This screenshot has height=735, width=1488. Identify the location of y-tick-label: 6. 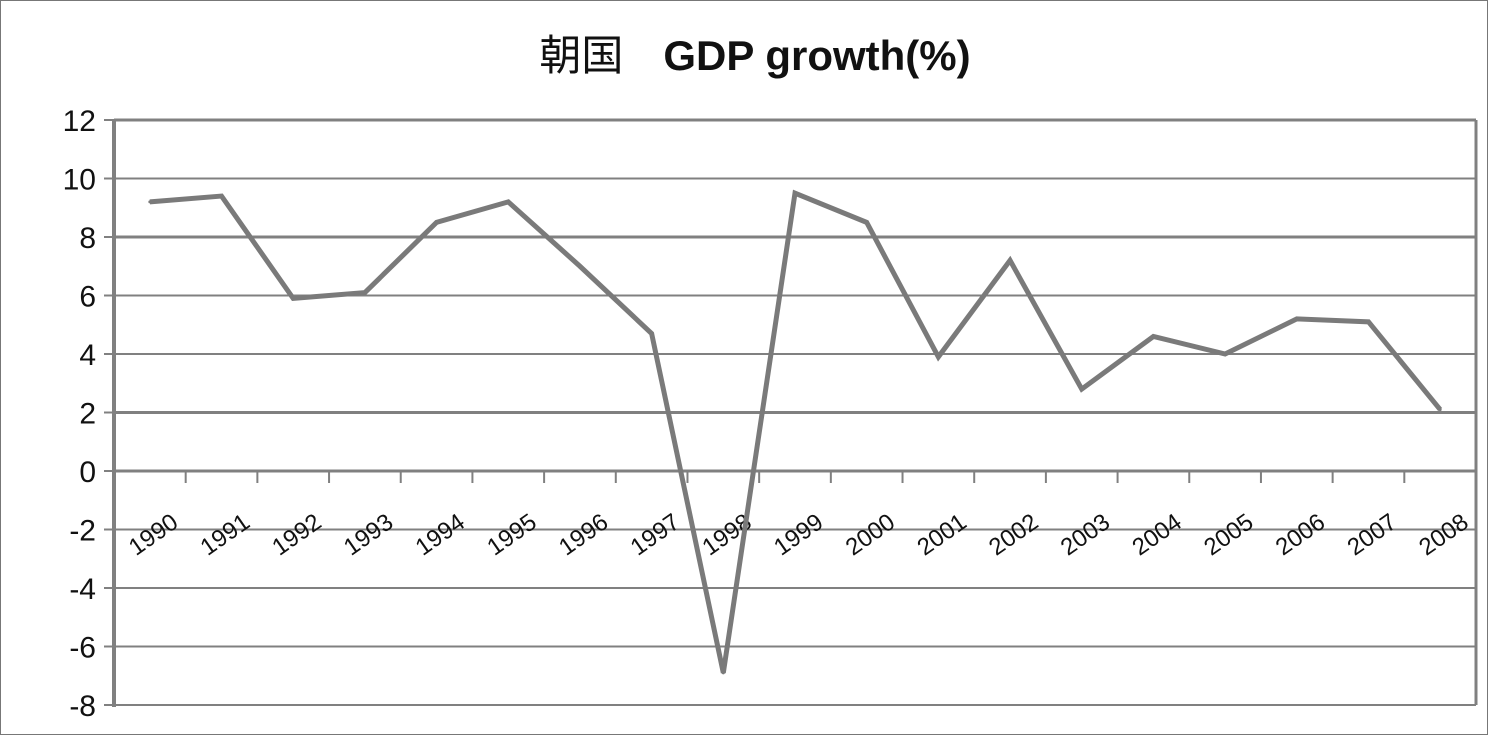
(87, 297).